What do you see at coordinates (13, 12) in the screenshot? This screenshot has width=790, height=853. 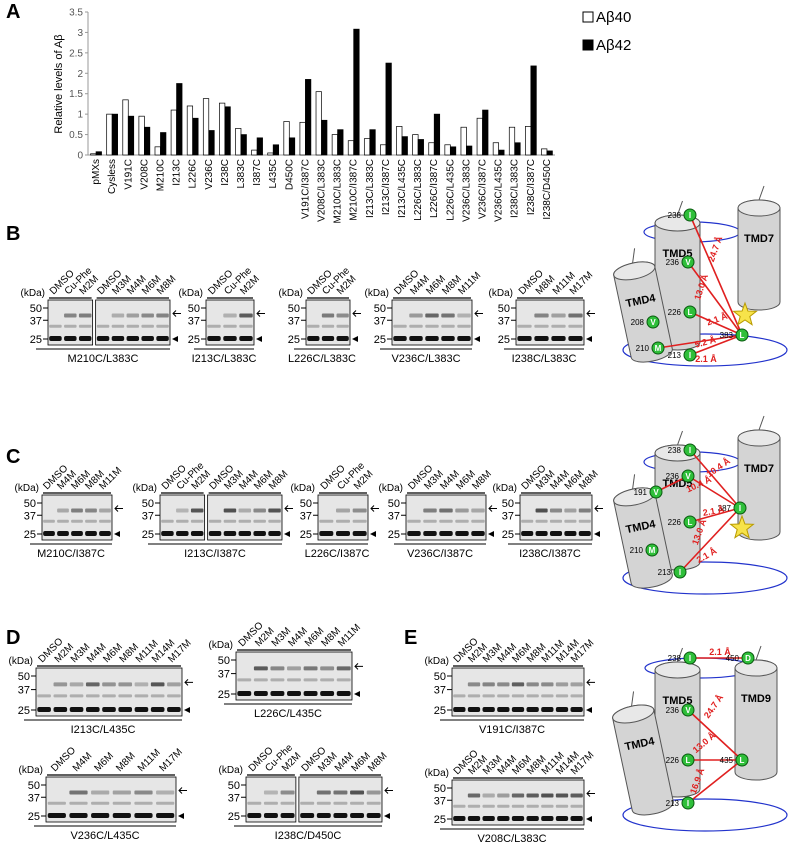 I see `panel-letter: A` at bounding box center [13, 12].